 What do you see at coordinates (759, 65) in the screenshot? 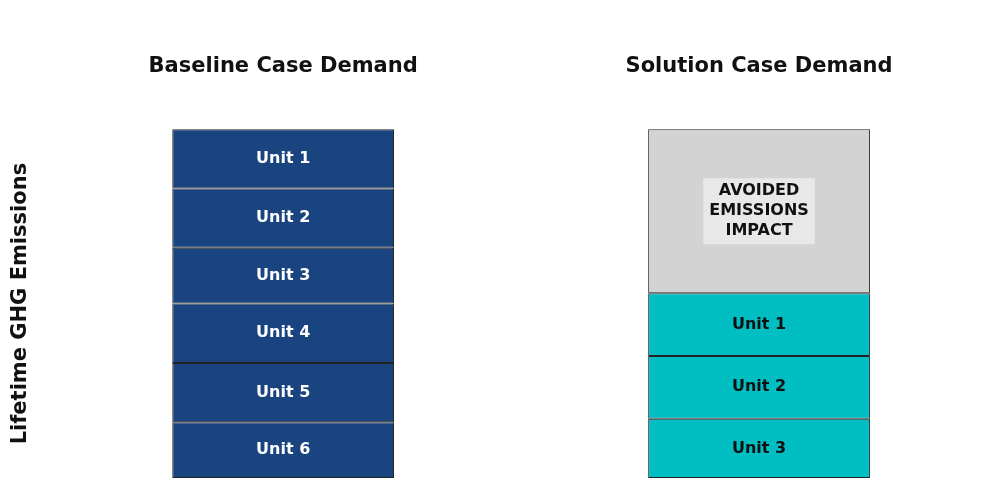
I see `x-tick-label: Solution Case Demand` at bounding box center [759, 65].